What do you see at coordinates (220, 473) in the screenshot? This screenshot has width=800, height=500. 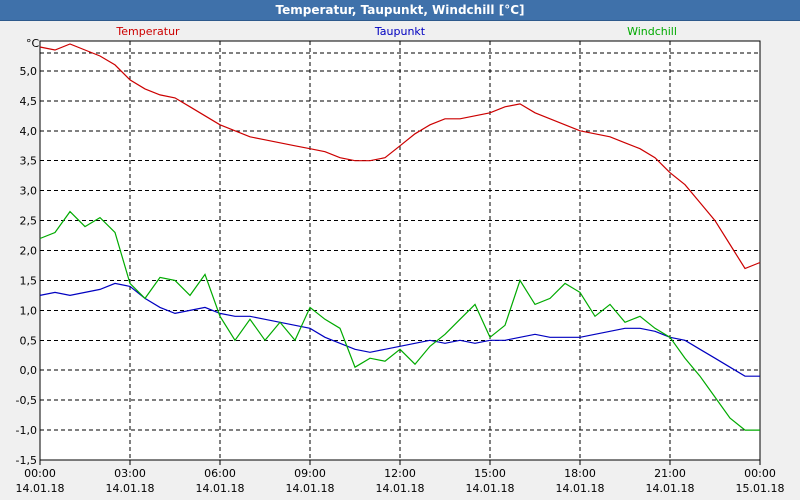 I see `x-tick-label-time: 06:00` at bounding box center [220, 473].